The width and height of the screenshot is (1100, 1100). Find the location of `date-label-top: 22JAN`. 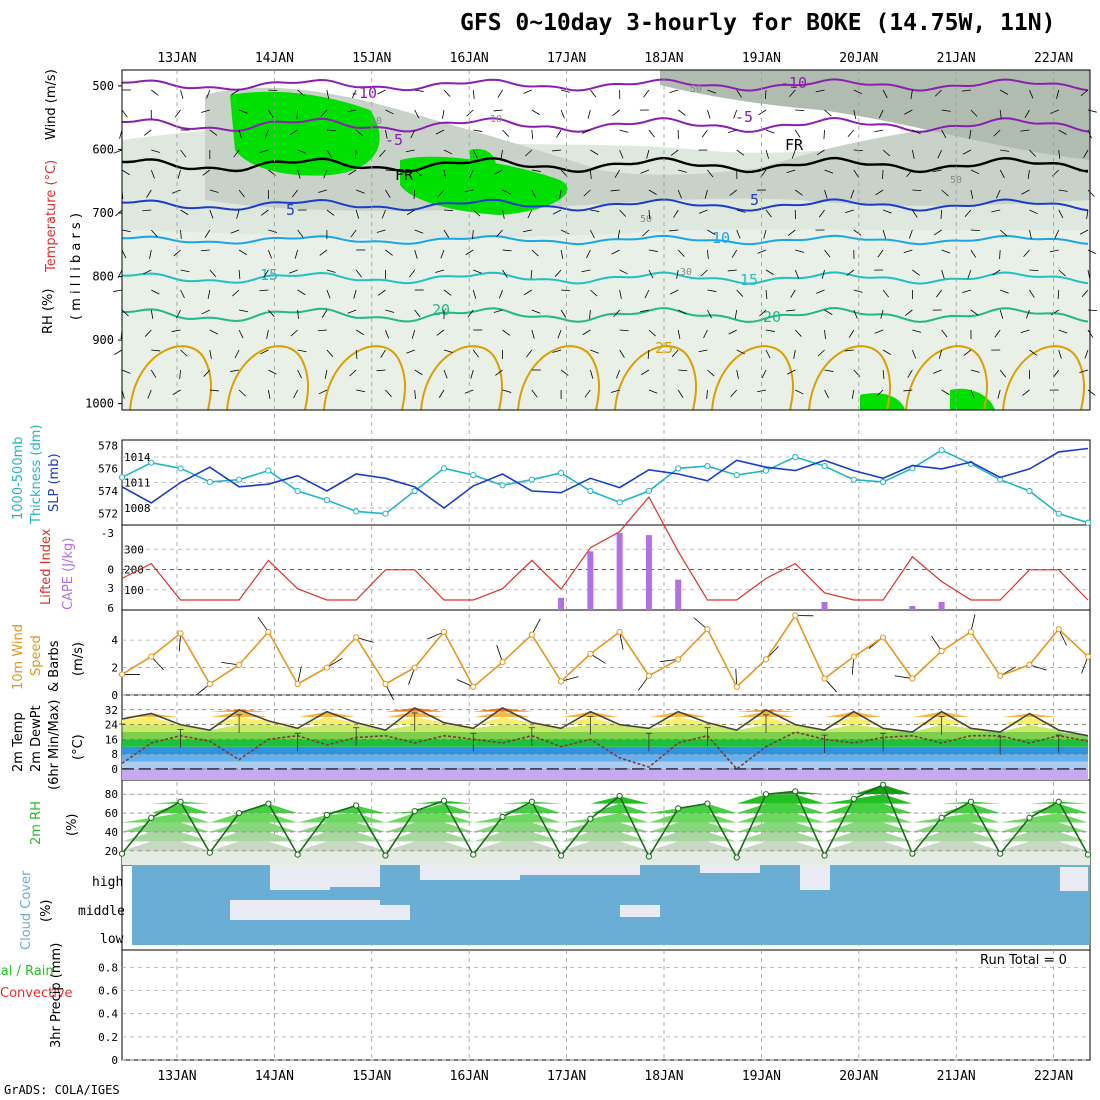

date-label-top: 22JAN is located at coordinates (1053, 58).